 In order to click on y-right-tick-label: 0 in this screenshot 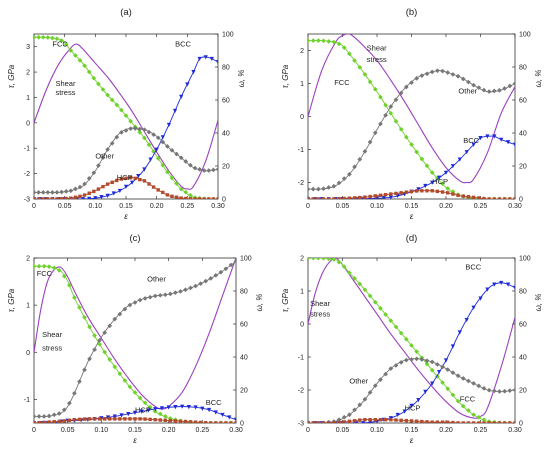, I will do `click(521, 200)`.